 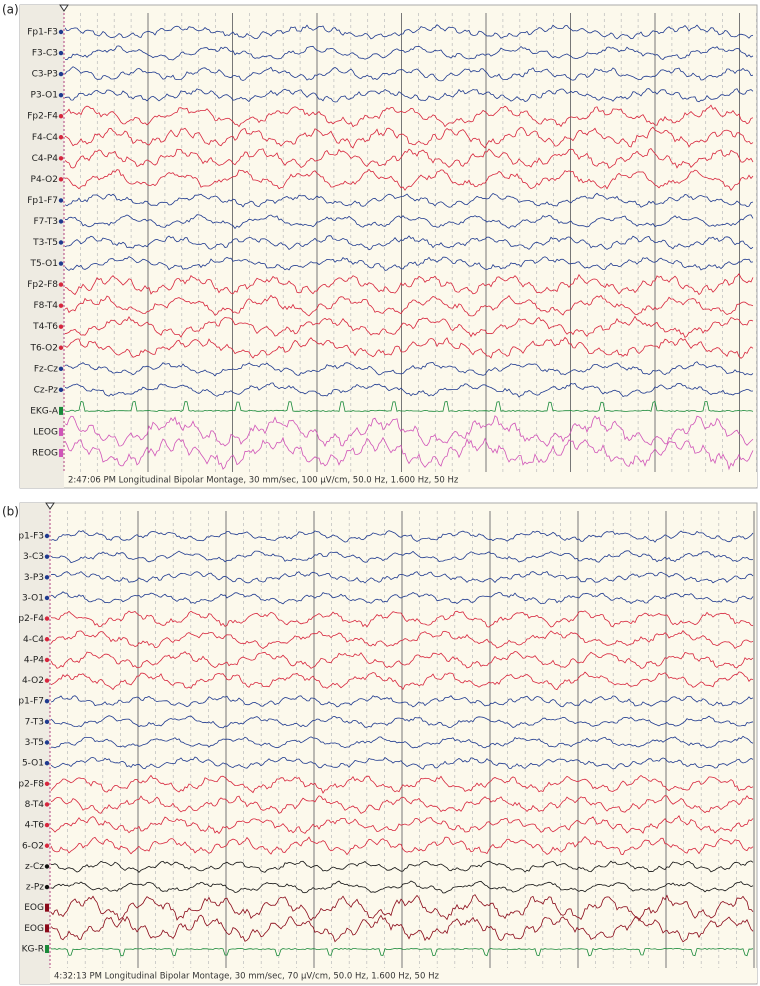 I want to click on channel-label: Fp1-F7, so click(x=42, y=201).